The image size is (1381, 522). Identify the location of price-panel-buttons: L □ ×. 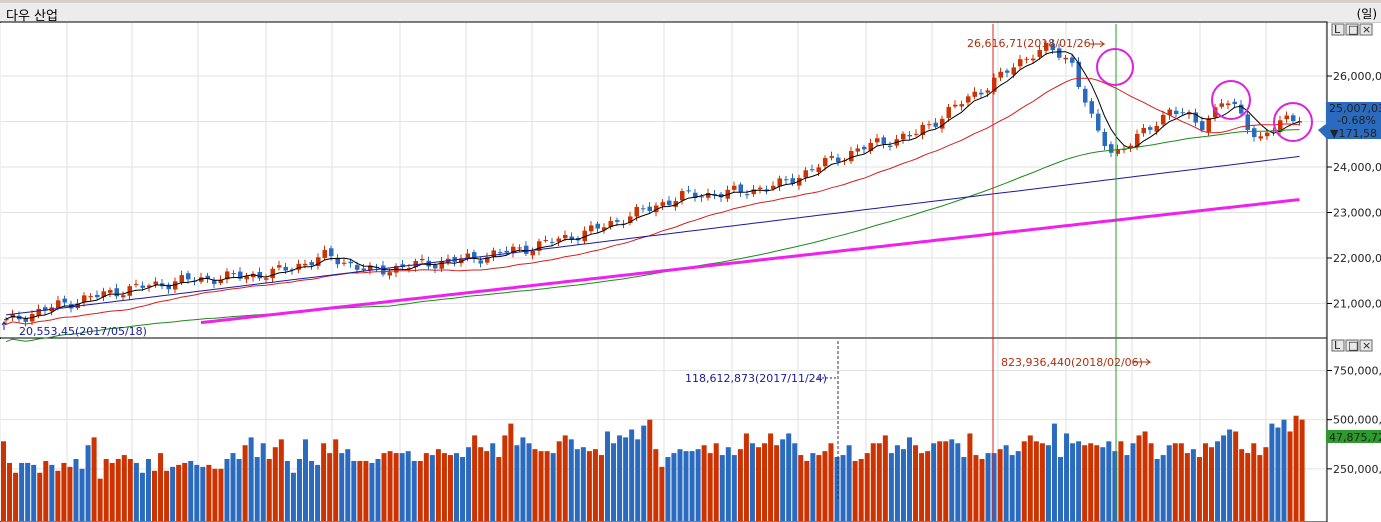
(1352, 29).